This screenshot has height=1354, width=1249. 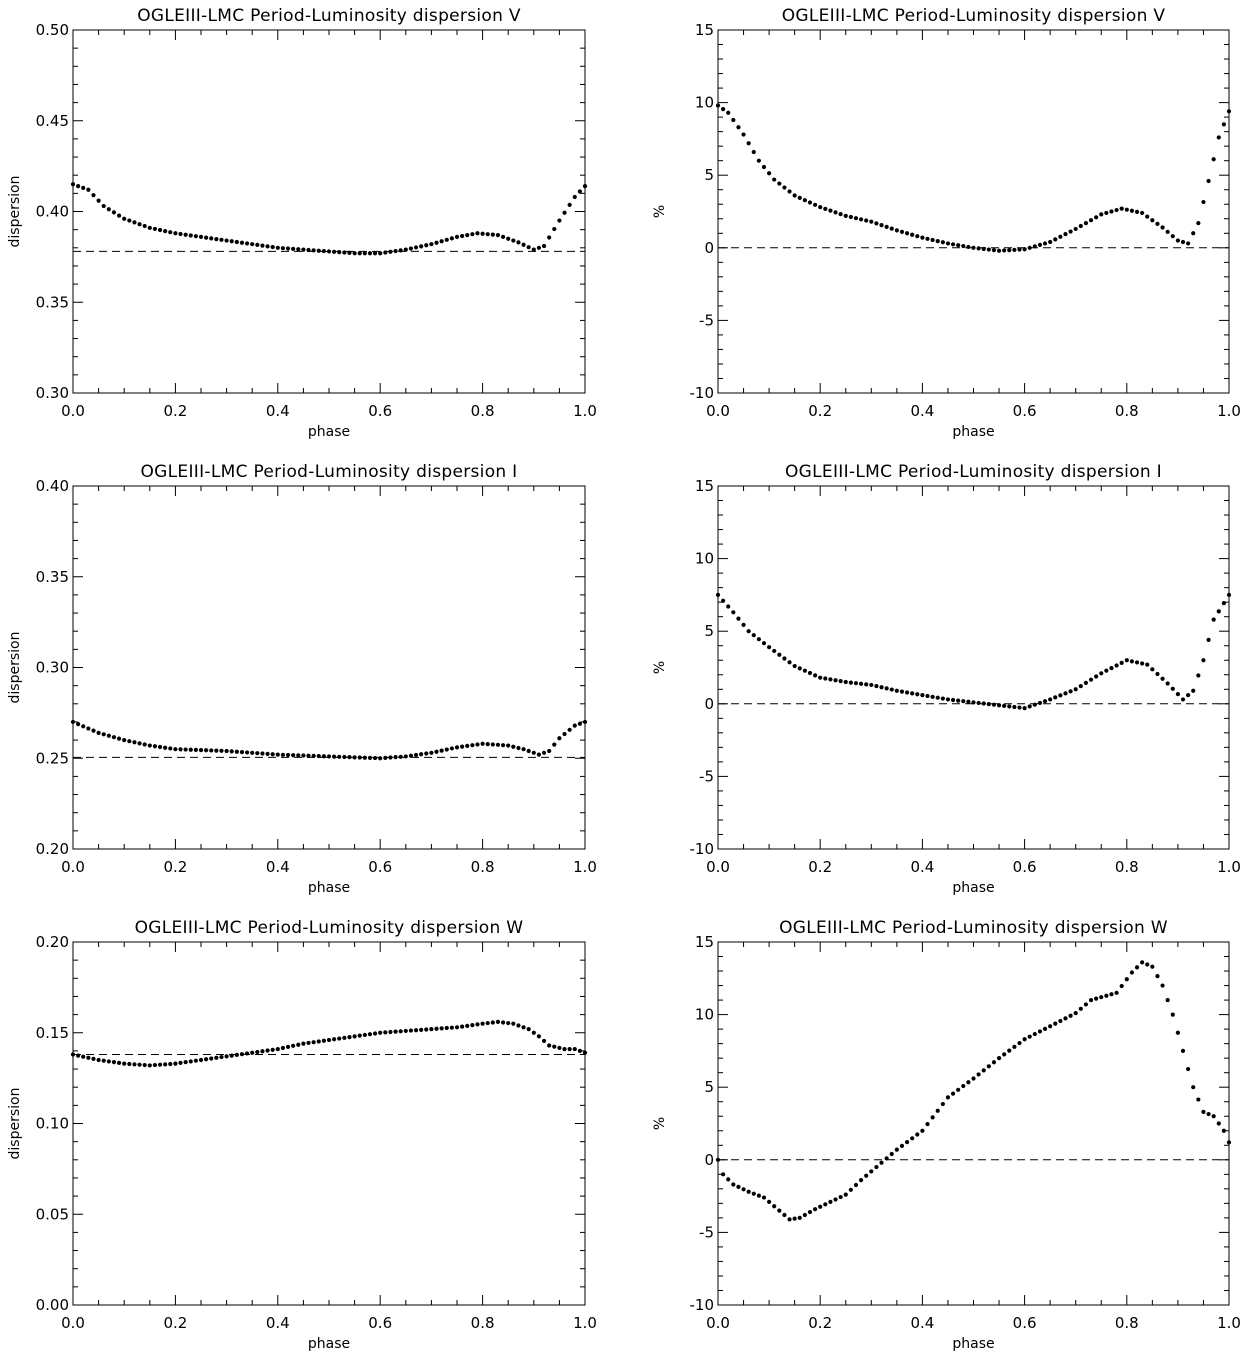 I want to click on x-tick-label: 0.4, so click(x=922, y=1323).